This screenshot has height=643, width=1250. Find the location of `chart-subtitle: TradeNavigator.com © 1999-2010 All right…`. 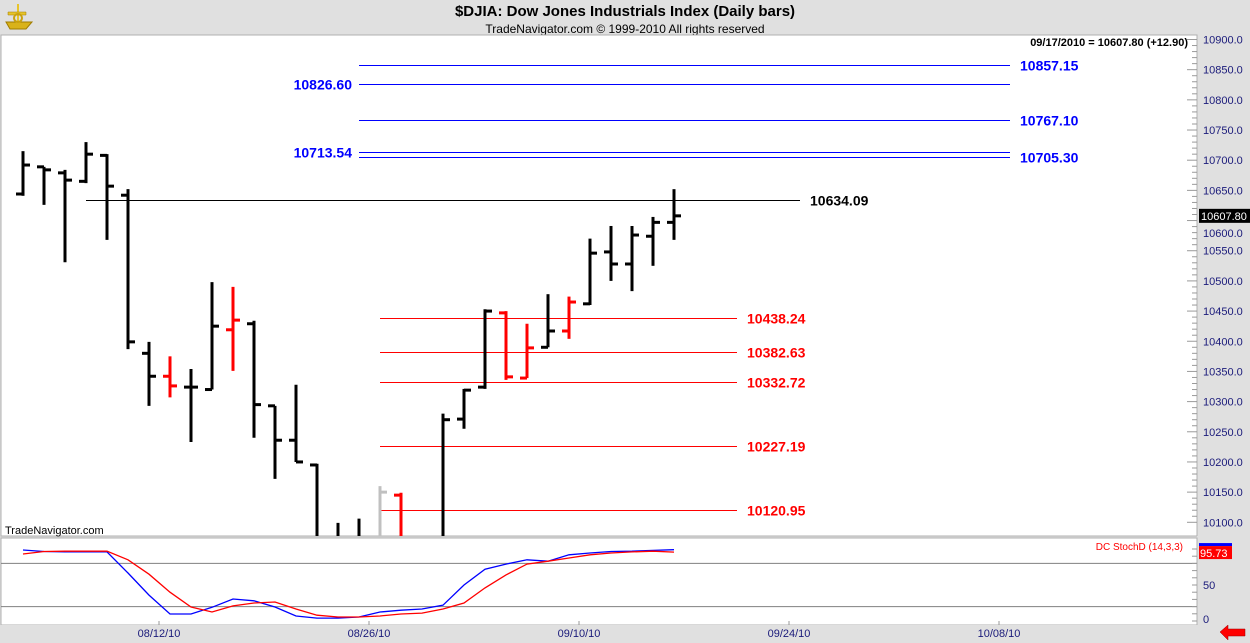

chart-subtitle: TradeNavigator.com © 1999-2010 All right… is located at coordinates (624, 29).